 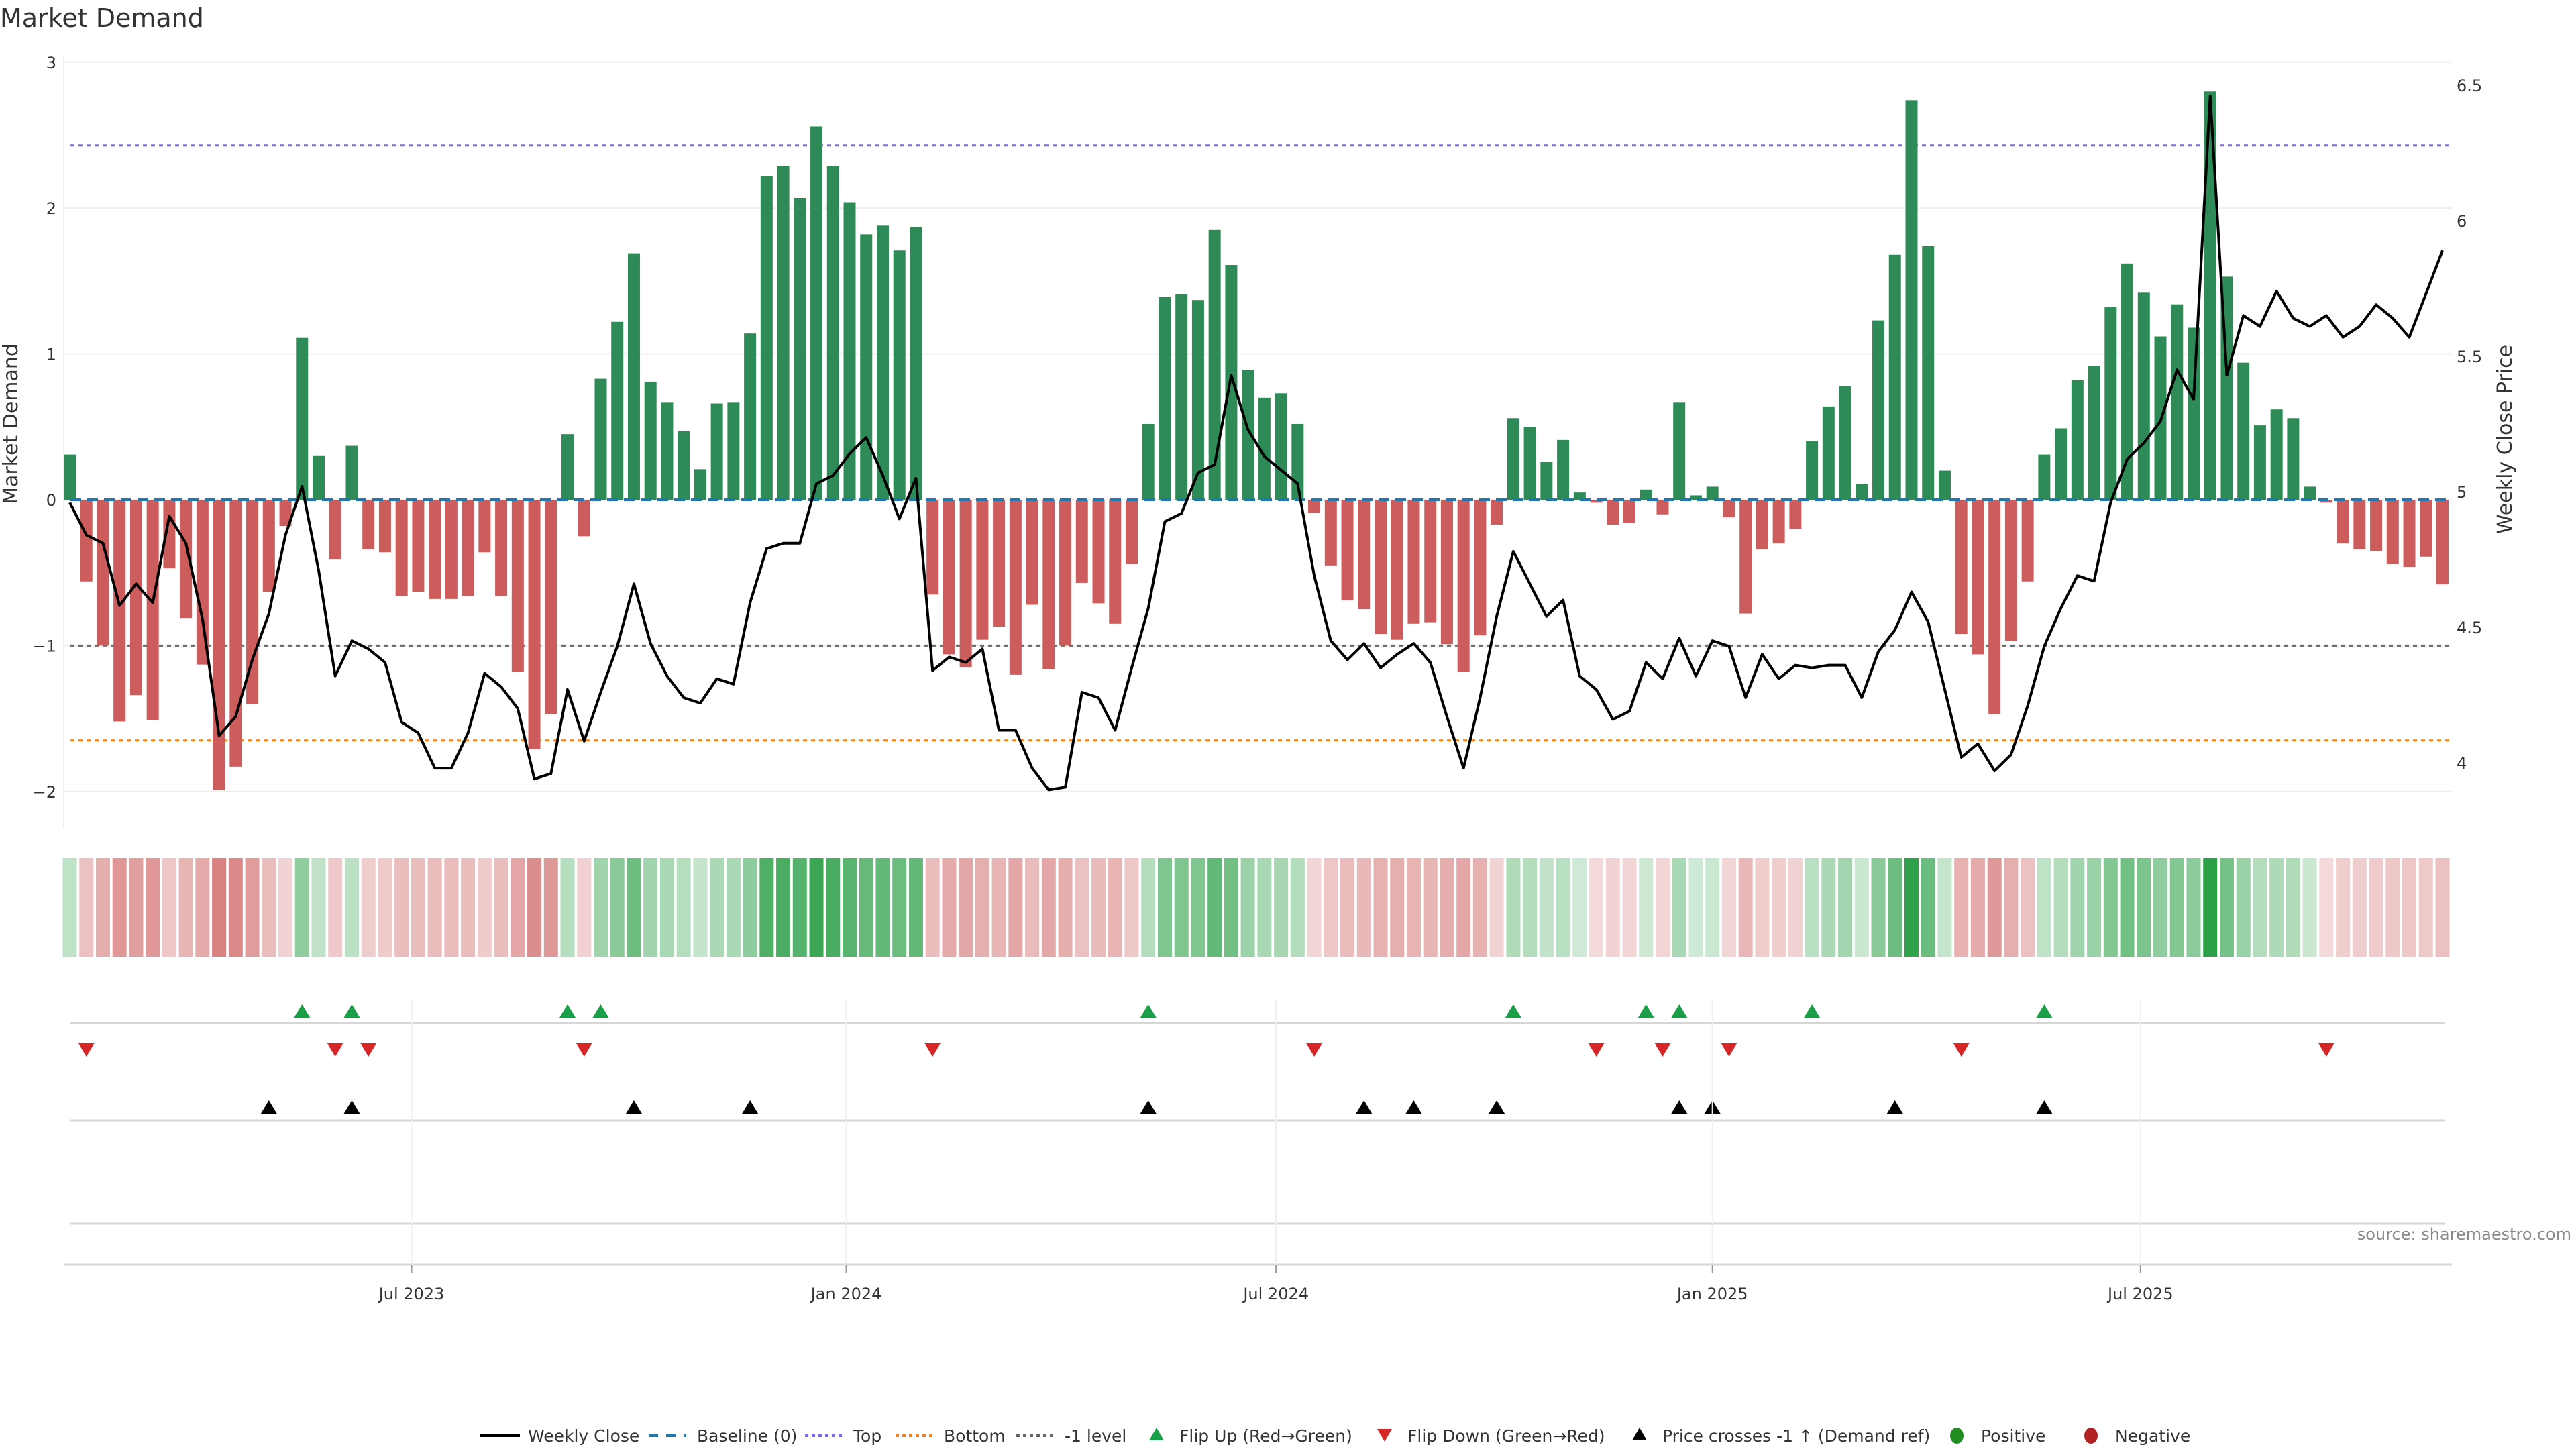 I want to click on demand-heatmap-strip, so click(x=1256, y=907).